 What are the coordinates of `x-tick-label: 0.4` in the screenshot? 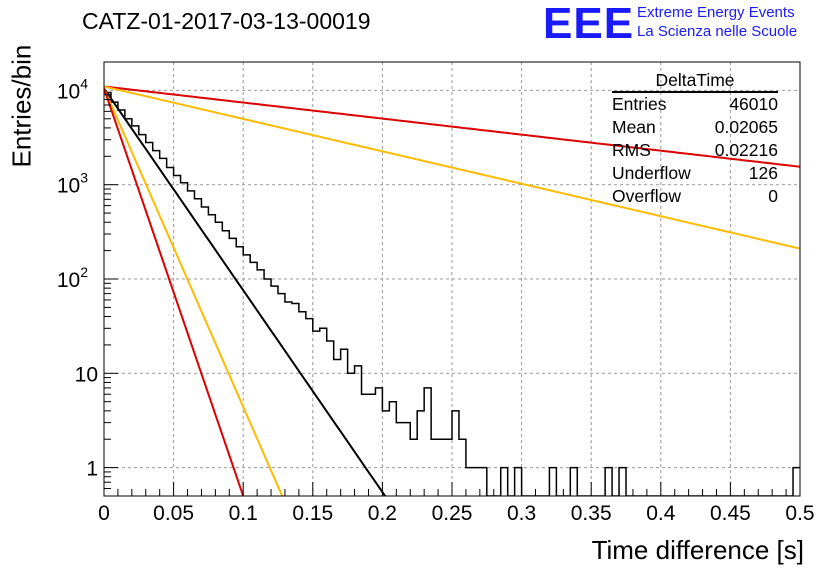 It's located at (661, 513).